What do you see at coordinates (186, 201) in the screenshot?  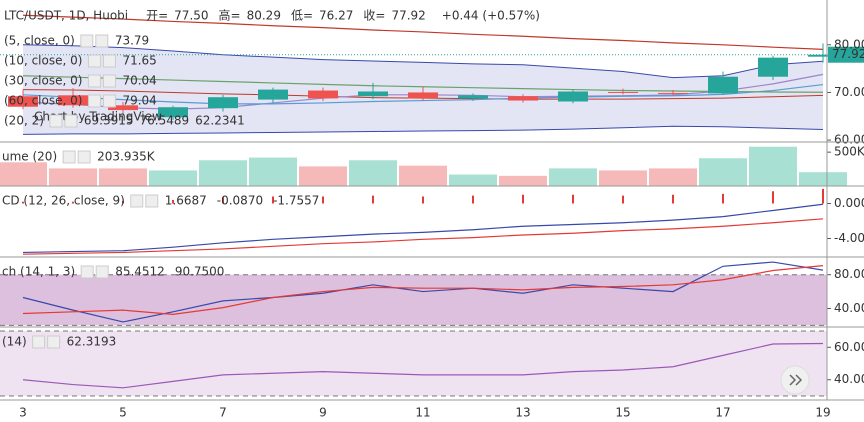 I see `legend-text: 1.6687` at bounding box center [186, 201].